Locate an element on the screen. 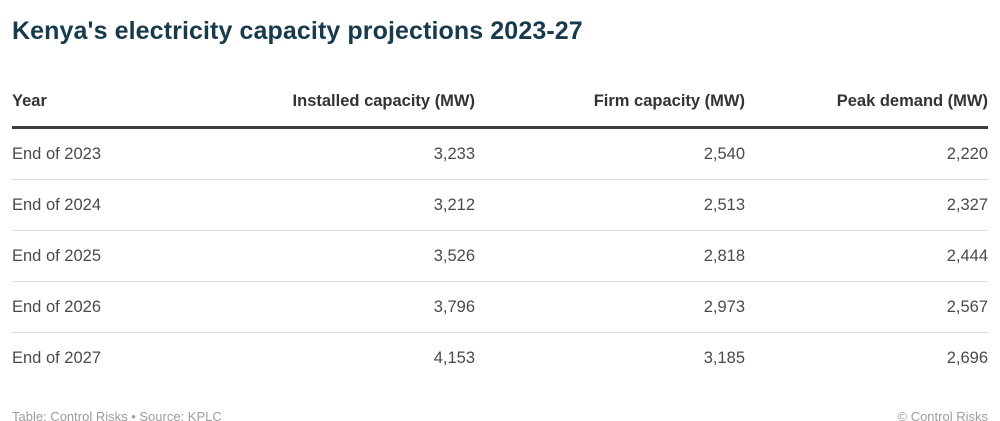  cell-firm: 2,540 is located at coordinates (724, 154).